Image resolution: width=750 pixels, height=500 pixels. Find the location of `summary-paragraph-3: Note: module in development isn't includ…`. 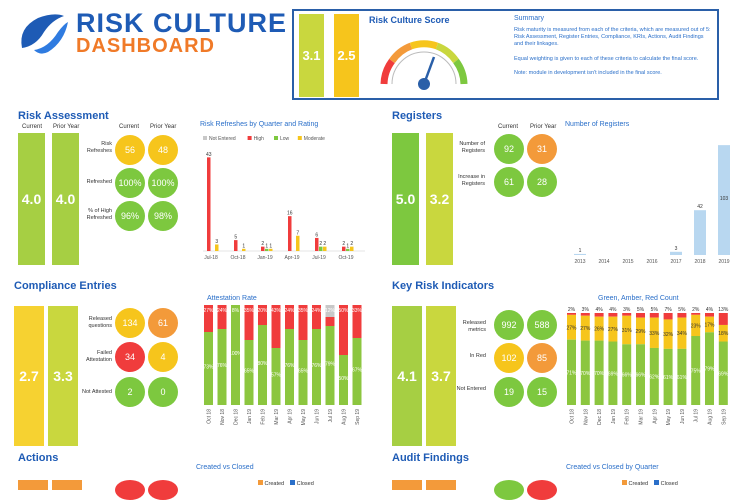

summary-paragraph-3: Note: module in development isn't includ… is located at coordinates (588, 73).